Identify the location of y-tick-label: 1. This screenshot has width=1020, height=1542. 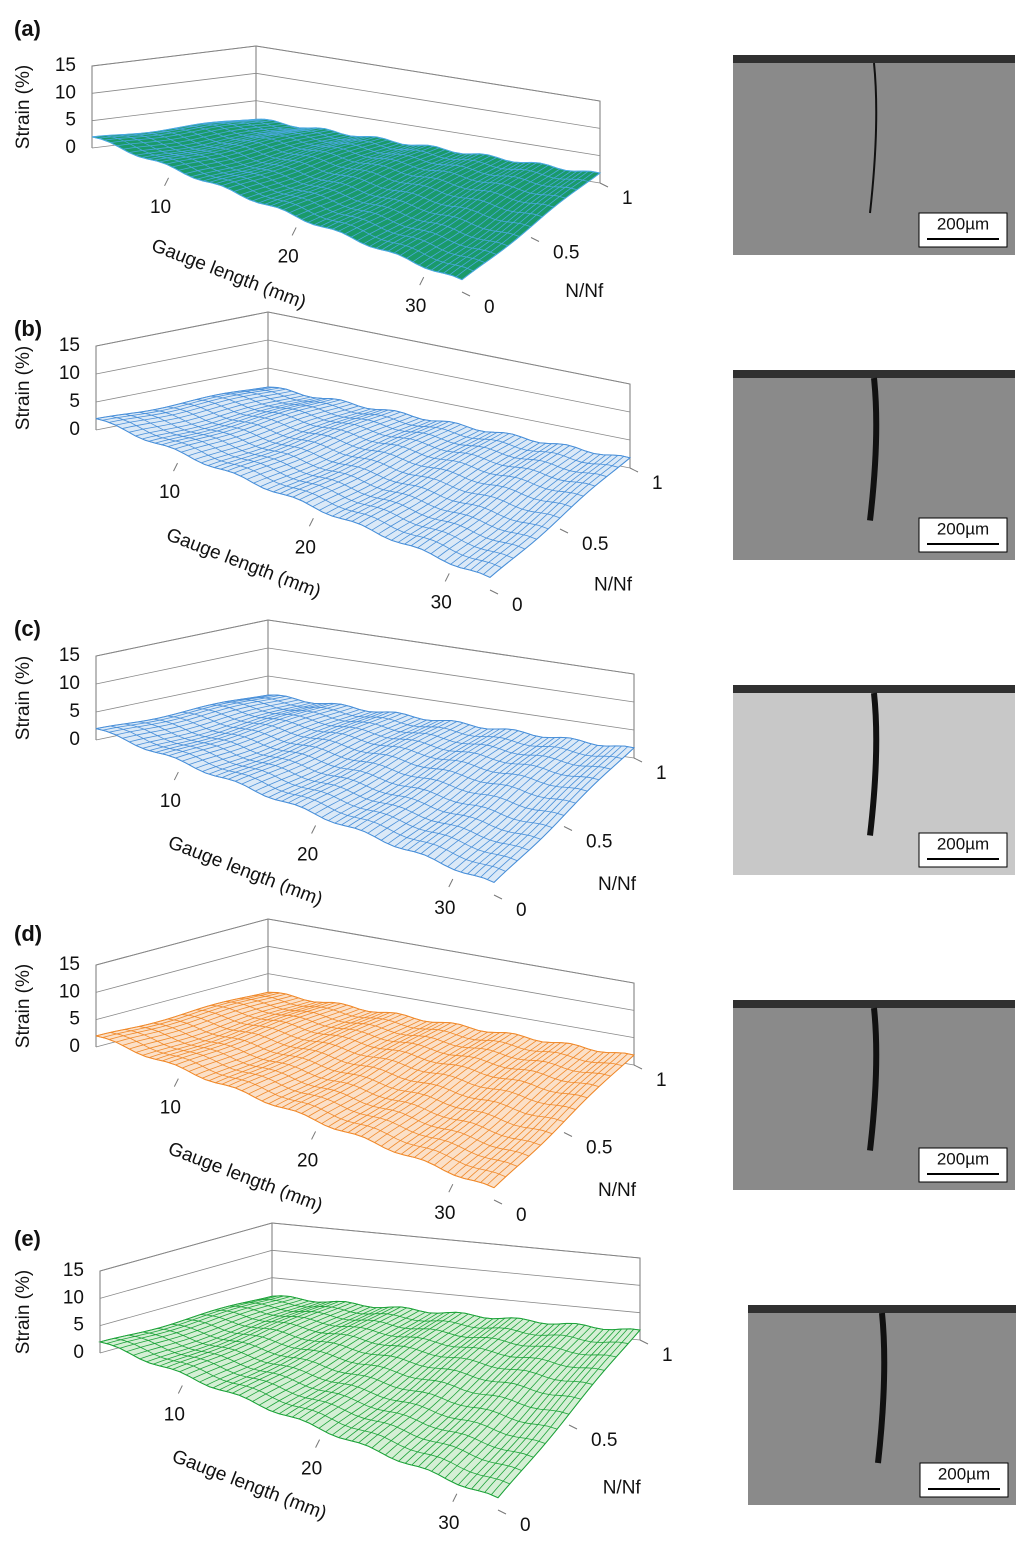
(661, 773).